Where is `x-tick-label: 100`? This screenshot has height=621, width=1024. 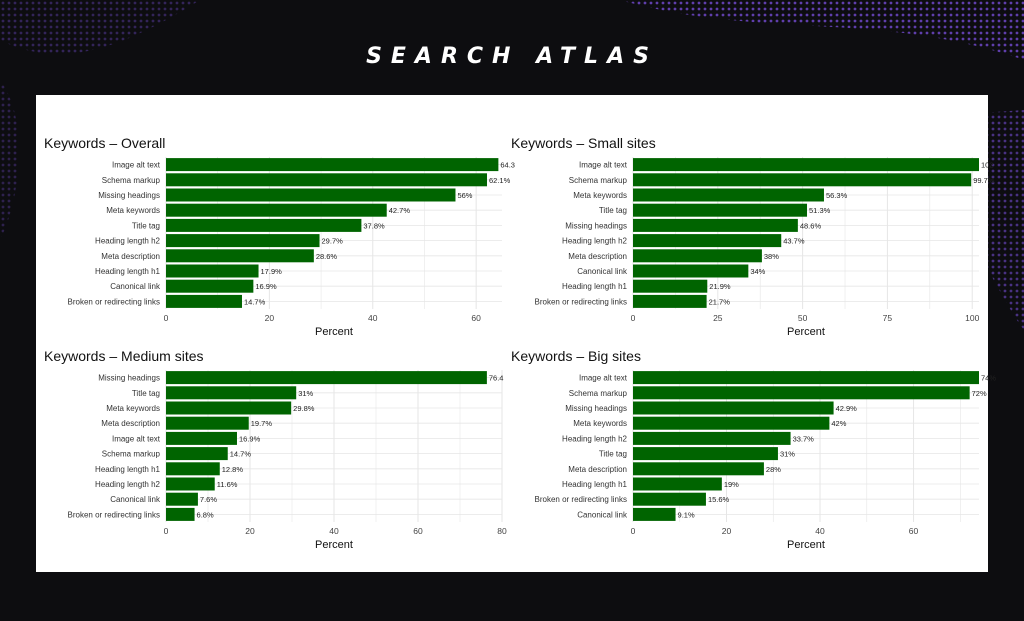 x-tick-label: 100 is located at coordinates (972, 318).